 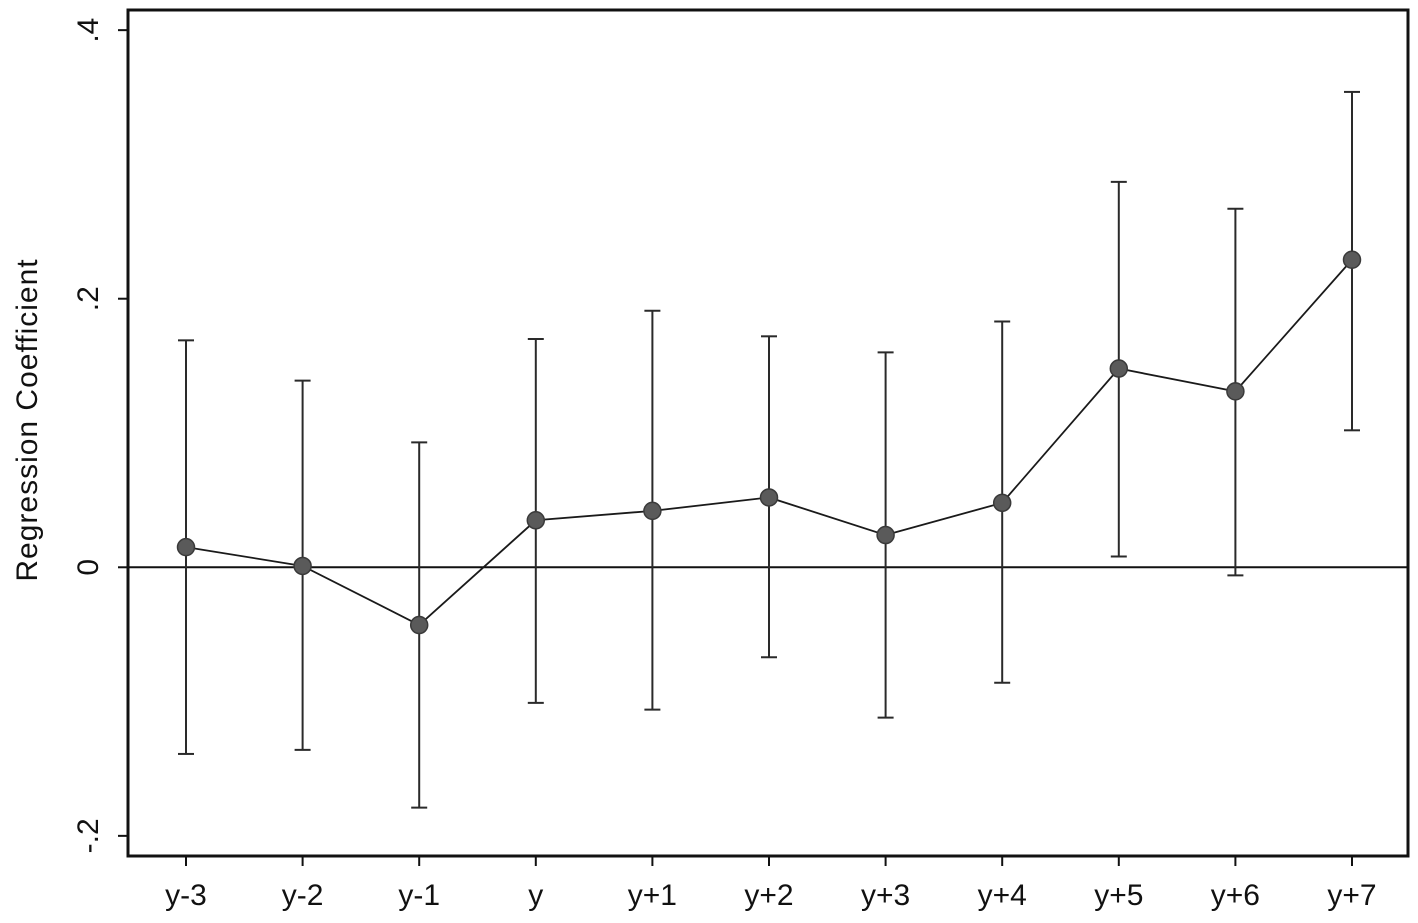 What do you see at coordinates (1235, 895) in the screenshot?
I see `x-tick-label: y+6` at bounding box center [1235, 895].